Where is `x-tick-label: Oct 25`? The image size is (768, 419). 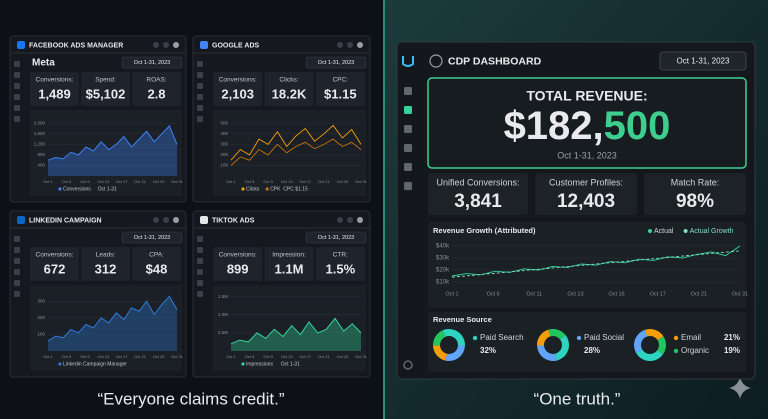 x-tick-label: Oct 25 is located at coordinates (343, 356).